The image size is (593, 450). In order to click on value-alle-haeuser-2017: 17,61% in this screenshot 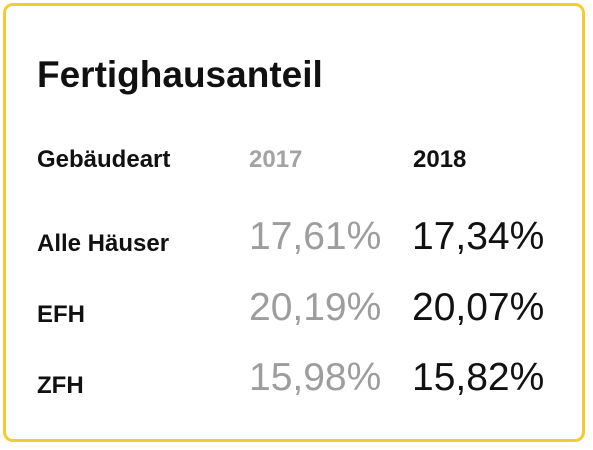, I will do `click(315, 236)`.